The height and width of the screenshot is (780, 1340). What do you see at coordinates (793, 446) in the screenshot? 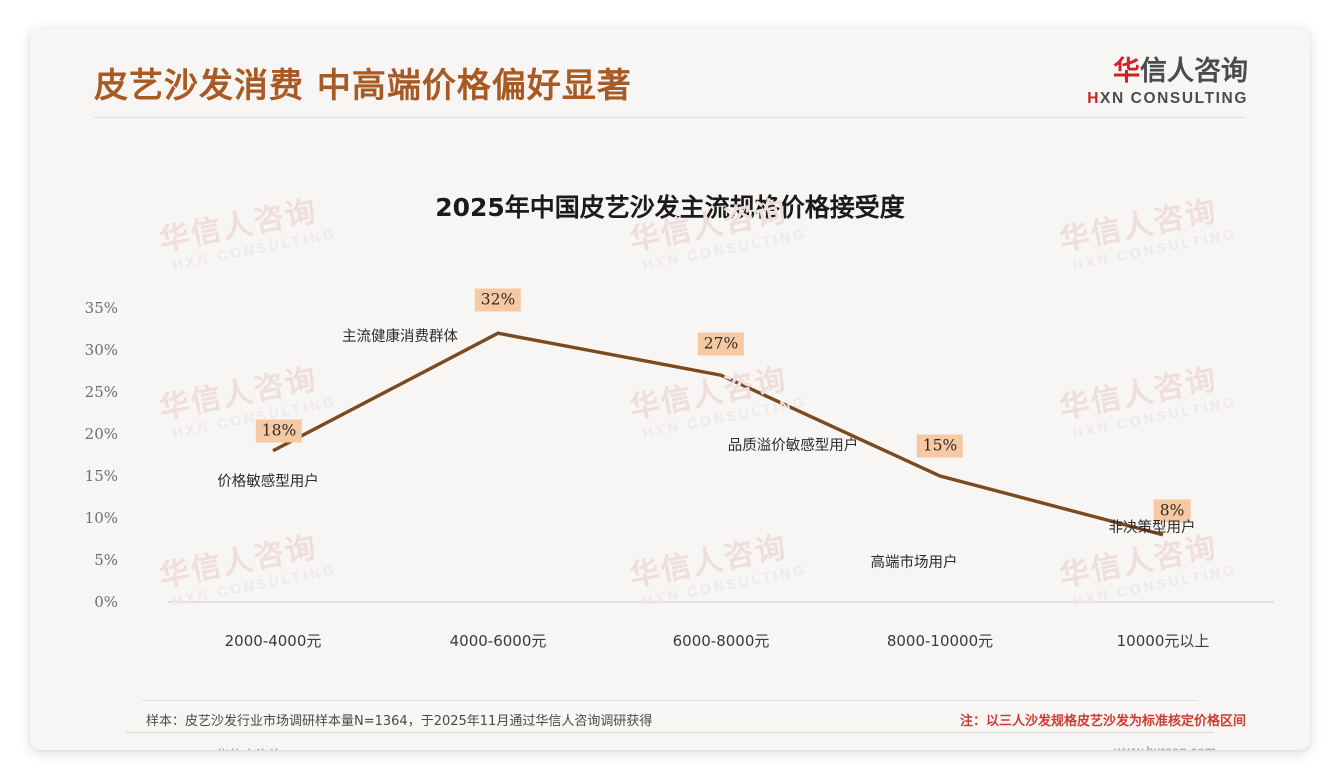
I see `annotation-label: 品质溢价敏感型用户` at bounding box center [793, 446].